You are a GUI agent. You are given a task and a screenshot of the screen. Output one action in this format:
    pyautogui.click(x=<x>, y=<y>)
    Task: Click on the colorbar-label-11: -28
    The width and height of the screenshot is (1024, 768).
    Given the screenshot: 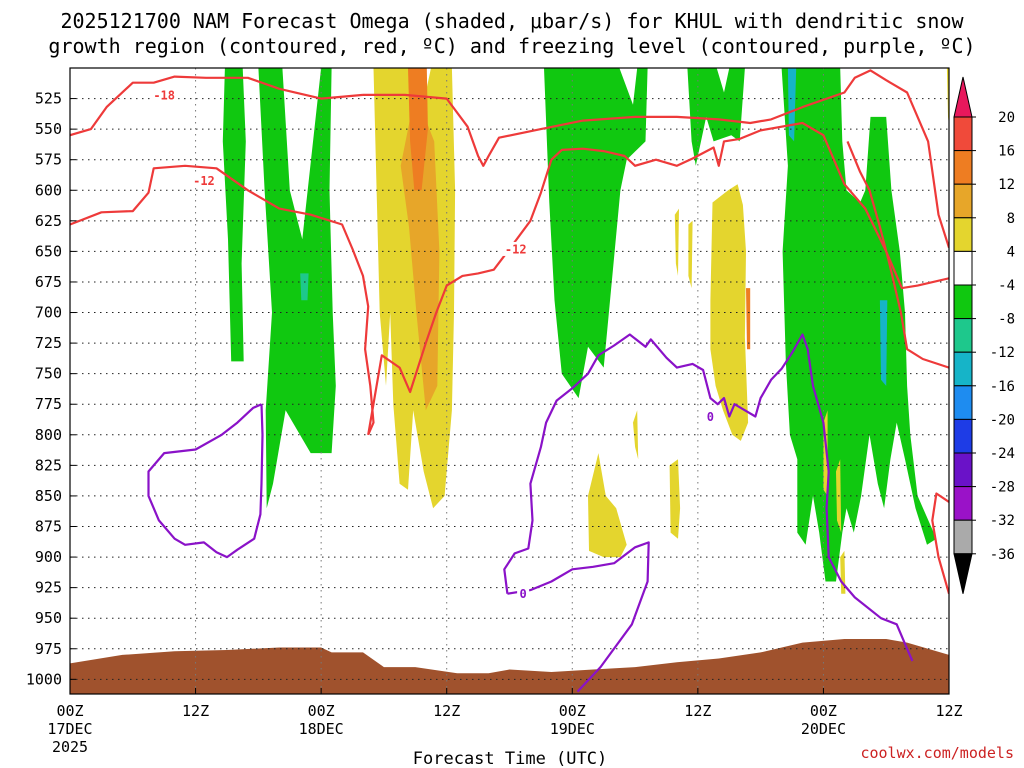 What is the action you would take?
    pyautogui.click(x=1002, y=488)
    